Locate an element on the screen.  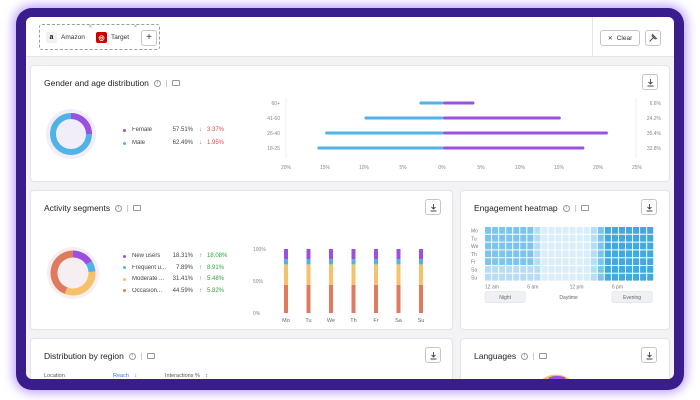
age-category-label: 26-40 is located at coordinates (273, 134).